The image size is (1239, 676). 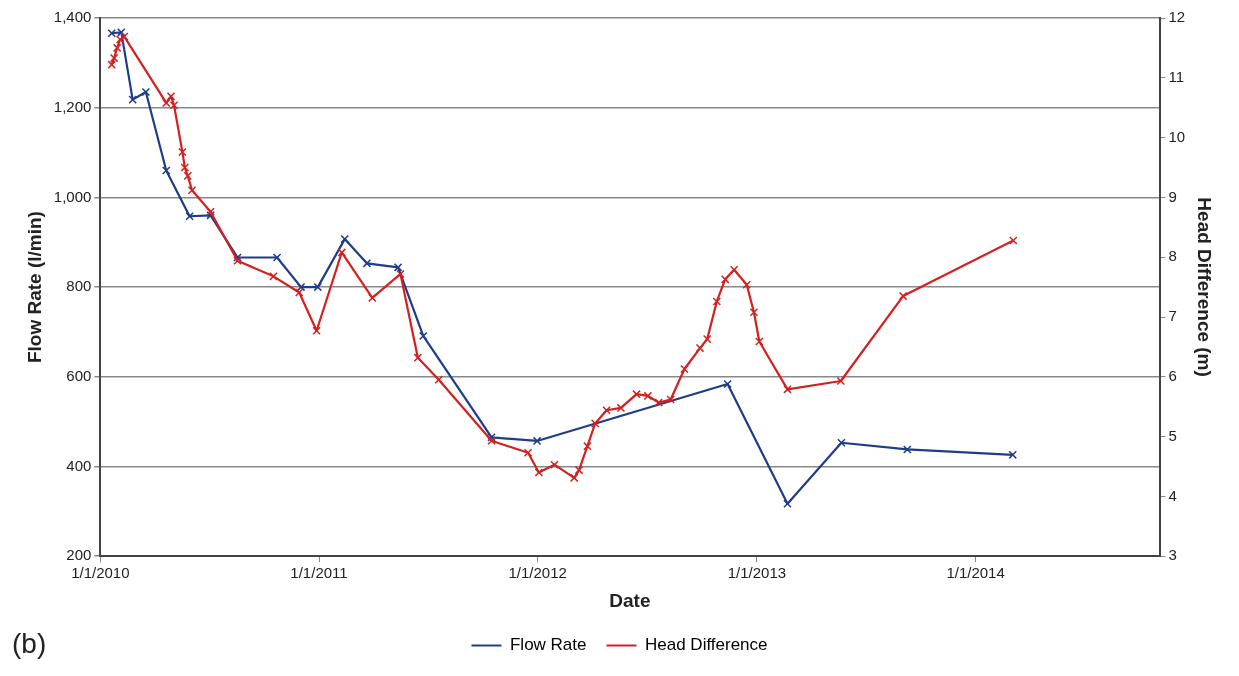 I want to click on y2-tick-label: 6, so click(x=1172, y=375).